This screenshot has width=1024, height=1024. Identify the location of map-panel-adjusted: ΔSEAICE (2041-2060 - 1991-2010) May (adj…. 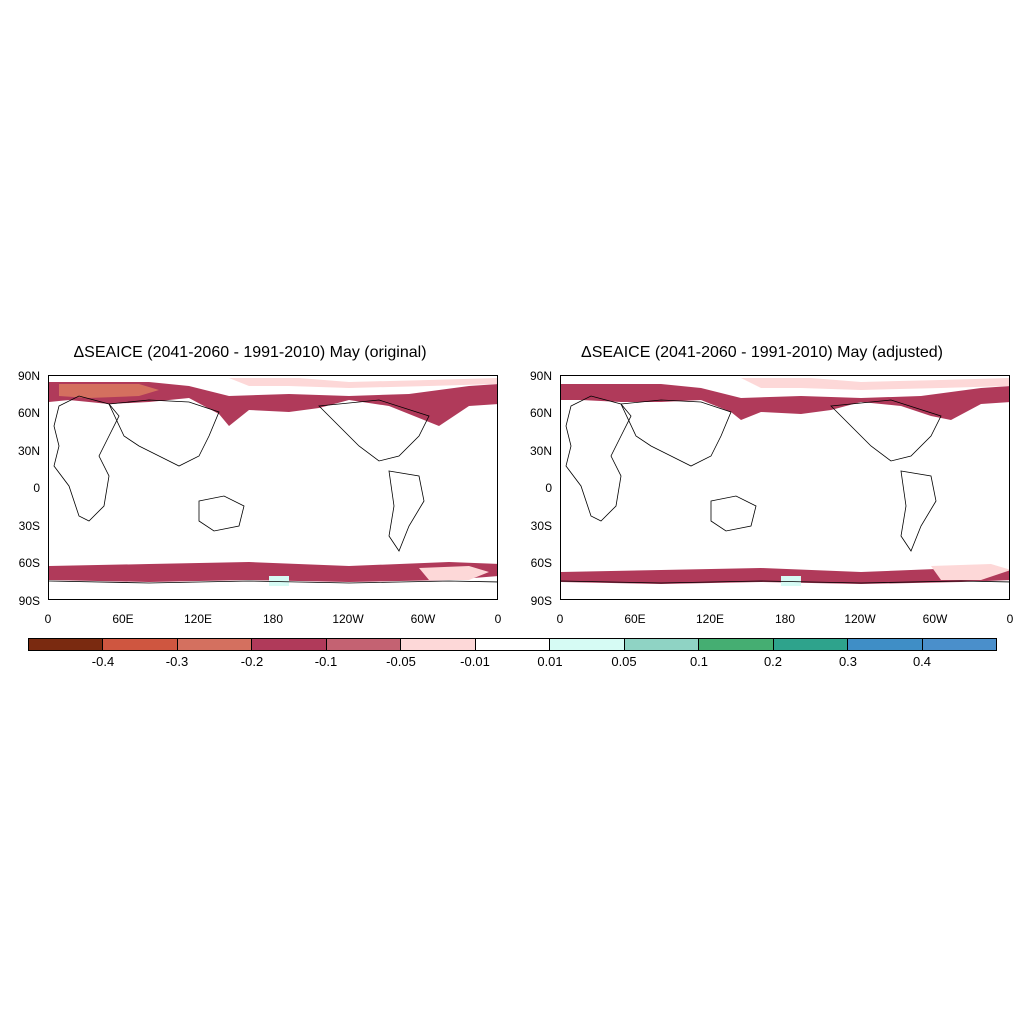
(762, 483).